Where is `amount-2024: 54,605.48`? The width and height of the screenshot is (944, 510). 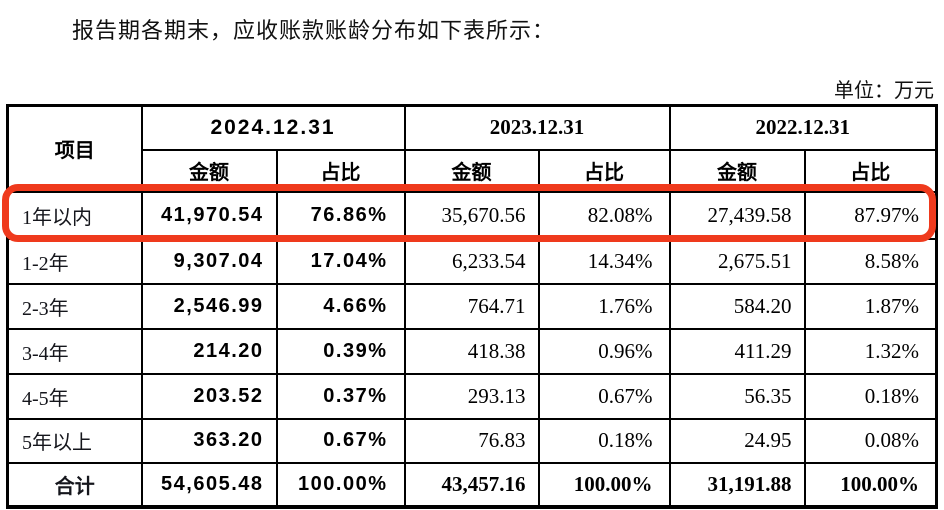
amount-2024: 54,605.48 is located at coordinates (209, 484).